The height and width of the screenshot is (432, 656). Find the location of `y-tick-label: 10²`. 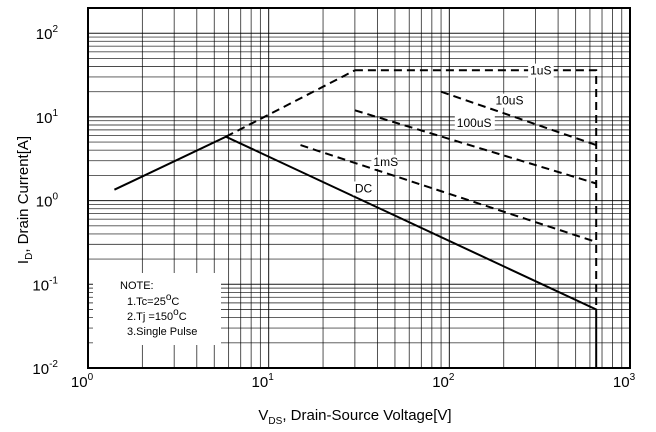

y-tick-label: 10² is located at coordinates (47, 33).